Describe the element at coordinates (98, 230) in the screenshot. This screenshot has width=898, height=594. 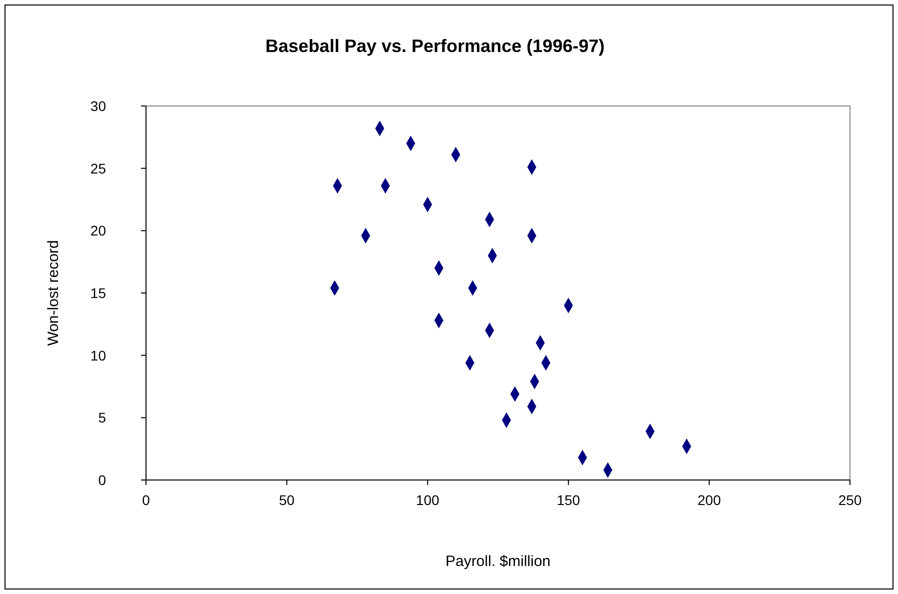
I see `y-tick-label: 20` at that location.